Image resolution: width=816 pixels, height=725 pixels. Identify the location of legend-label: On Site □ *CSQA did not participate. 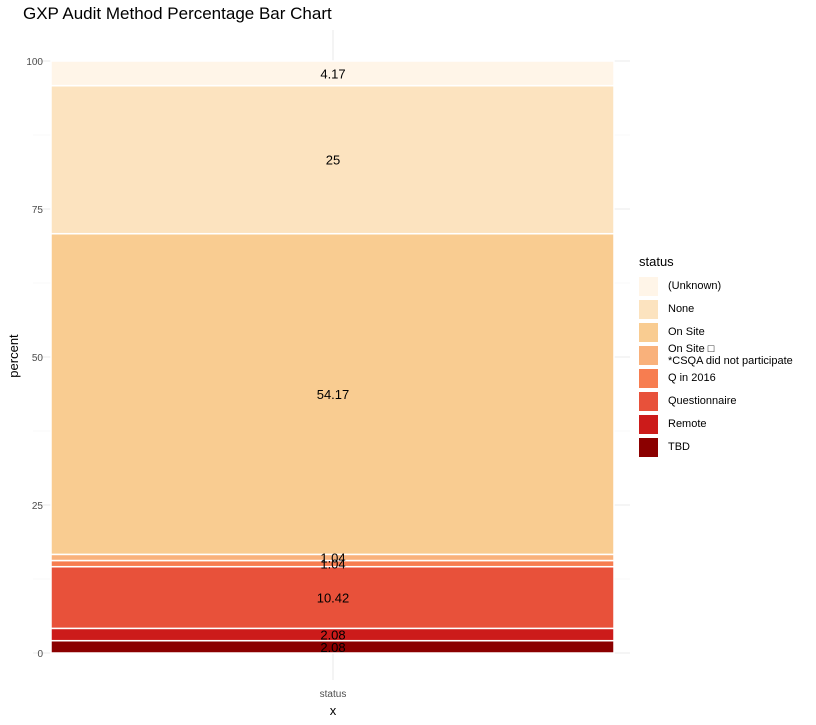
(730, 355).